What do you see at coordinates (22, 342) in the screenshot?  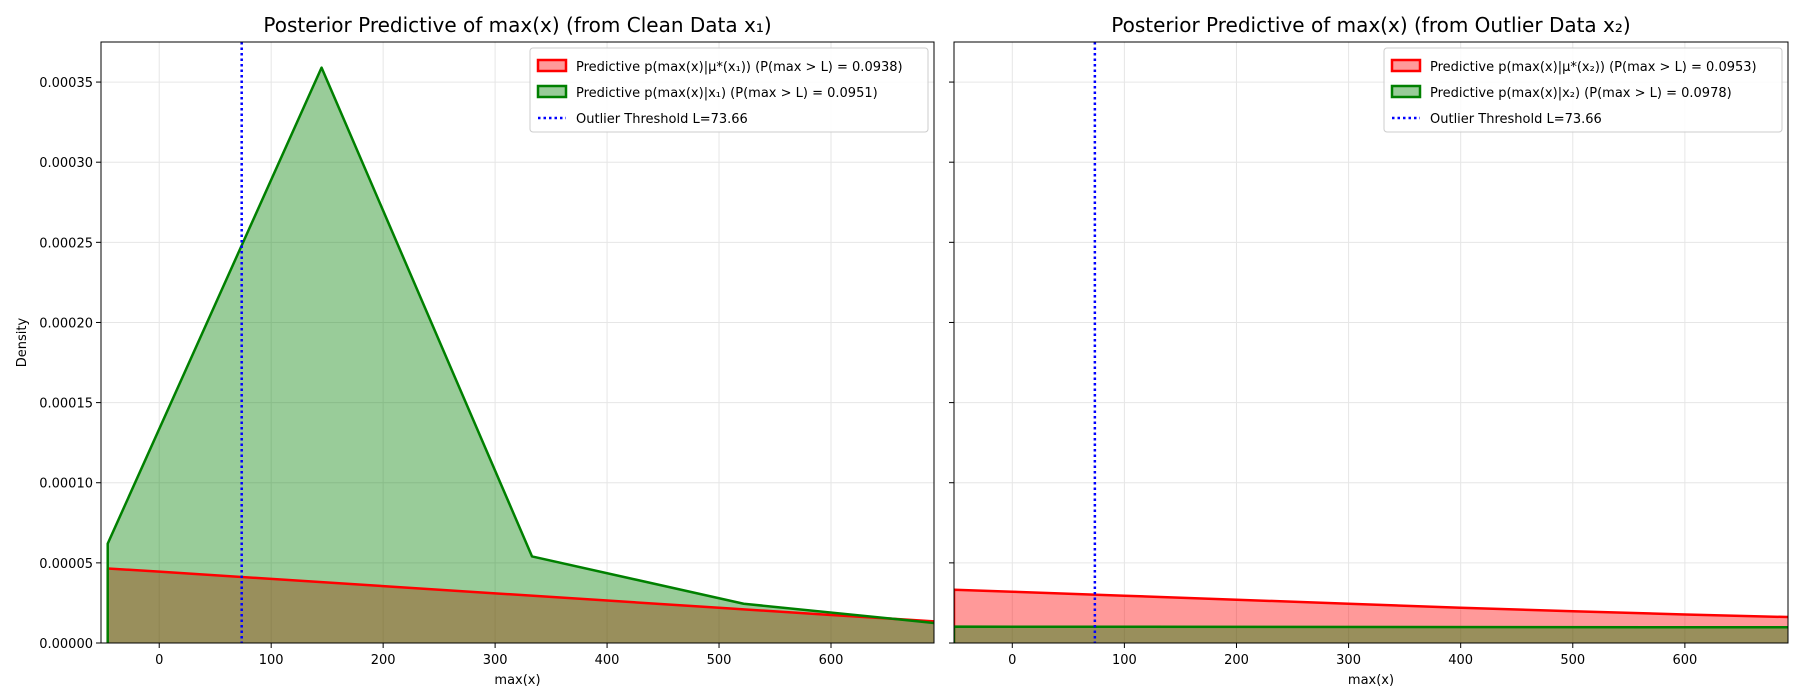 I see `y-axis-label: Density` at bounding box center [22, 342].